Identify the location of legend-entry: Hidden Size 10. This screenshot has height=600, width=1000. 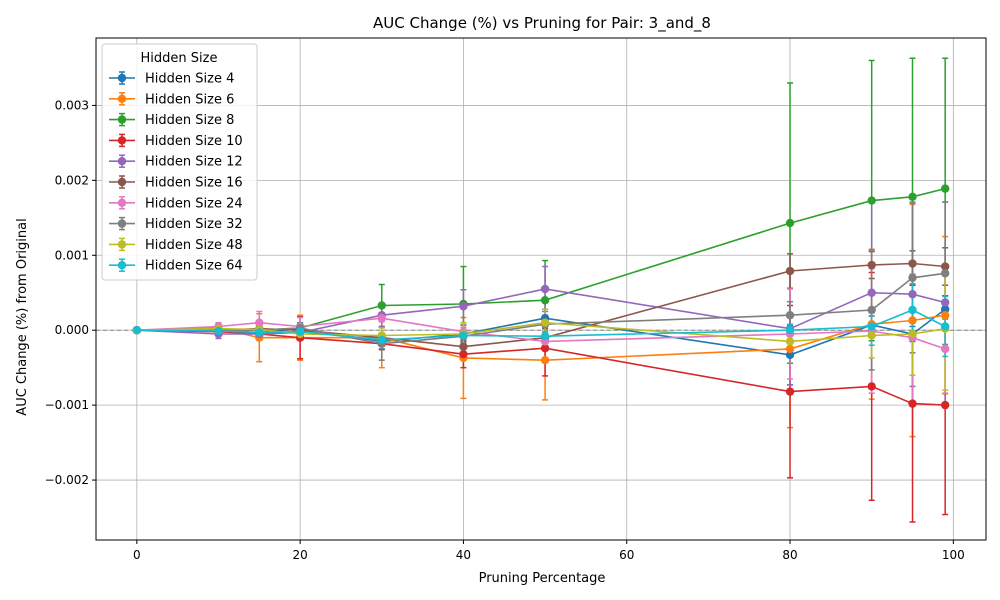
(176, 141).